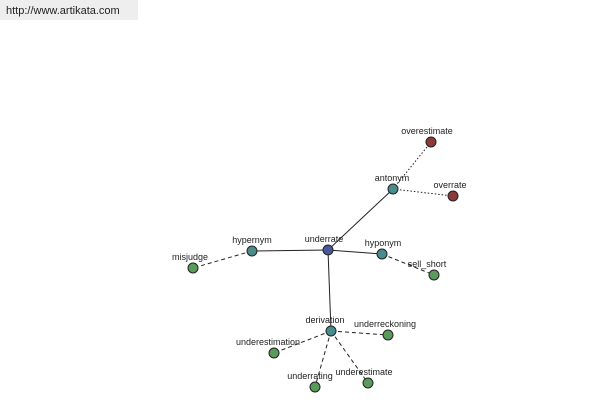  Describe the element at coordinates (392, 178) in the screenshot. I see `node-label: antonym` at that location.